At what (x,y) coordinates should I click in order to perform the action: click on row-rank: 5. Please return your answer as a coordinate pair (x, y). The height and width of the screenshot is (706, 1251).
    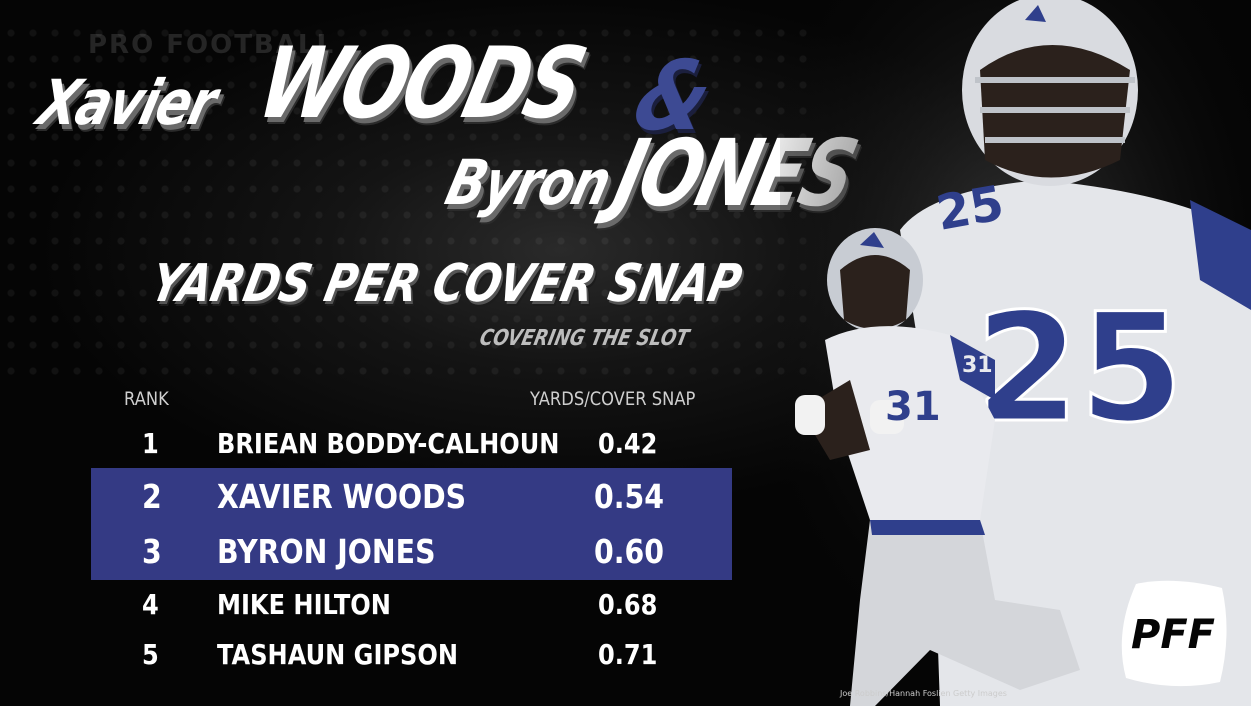
    Looking at the image, I should click on (150, 654).